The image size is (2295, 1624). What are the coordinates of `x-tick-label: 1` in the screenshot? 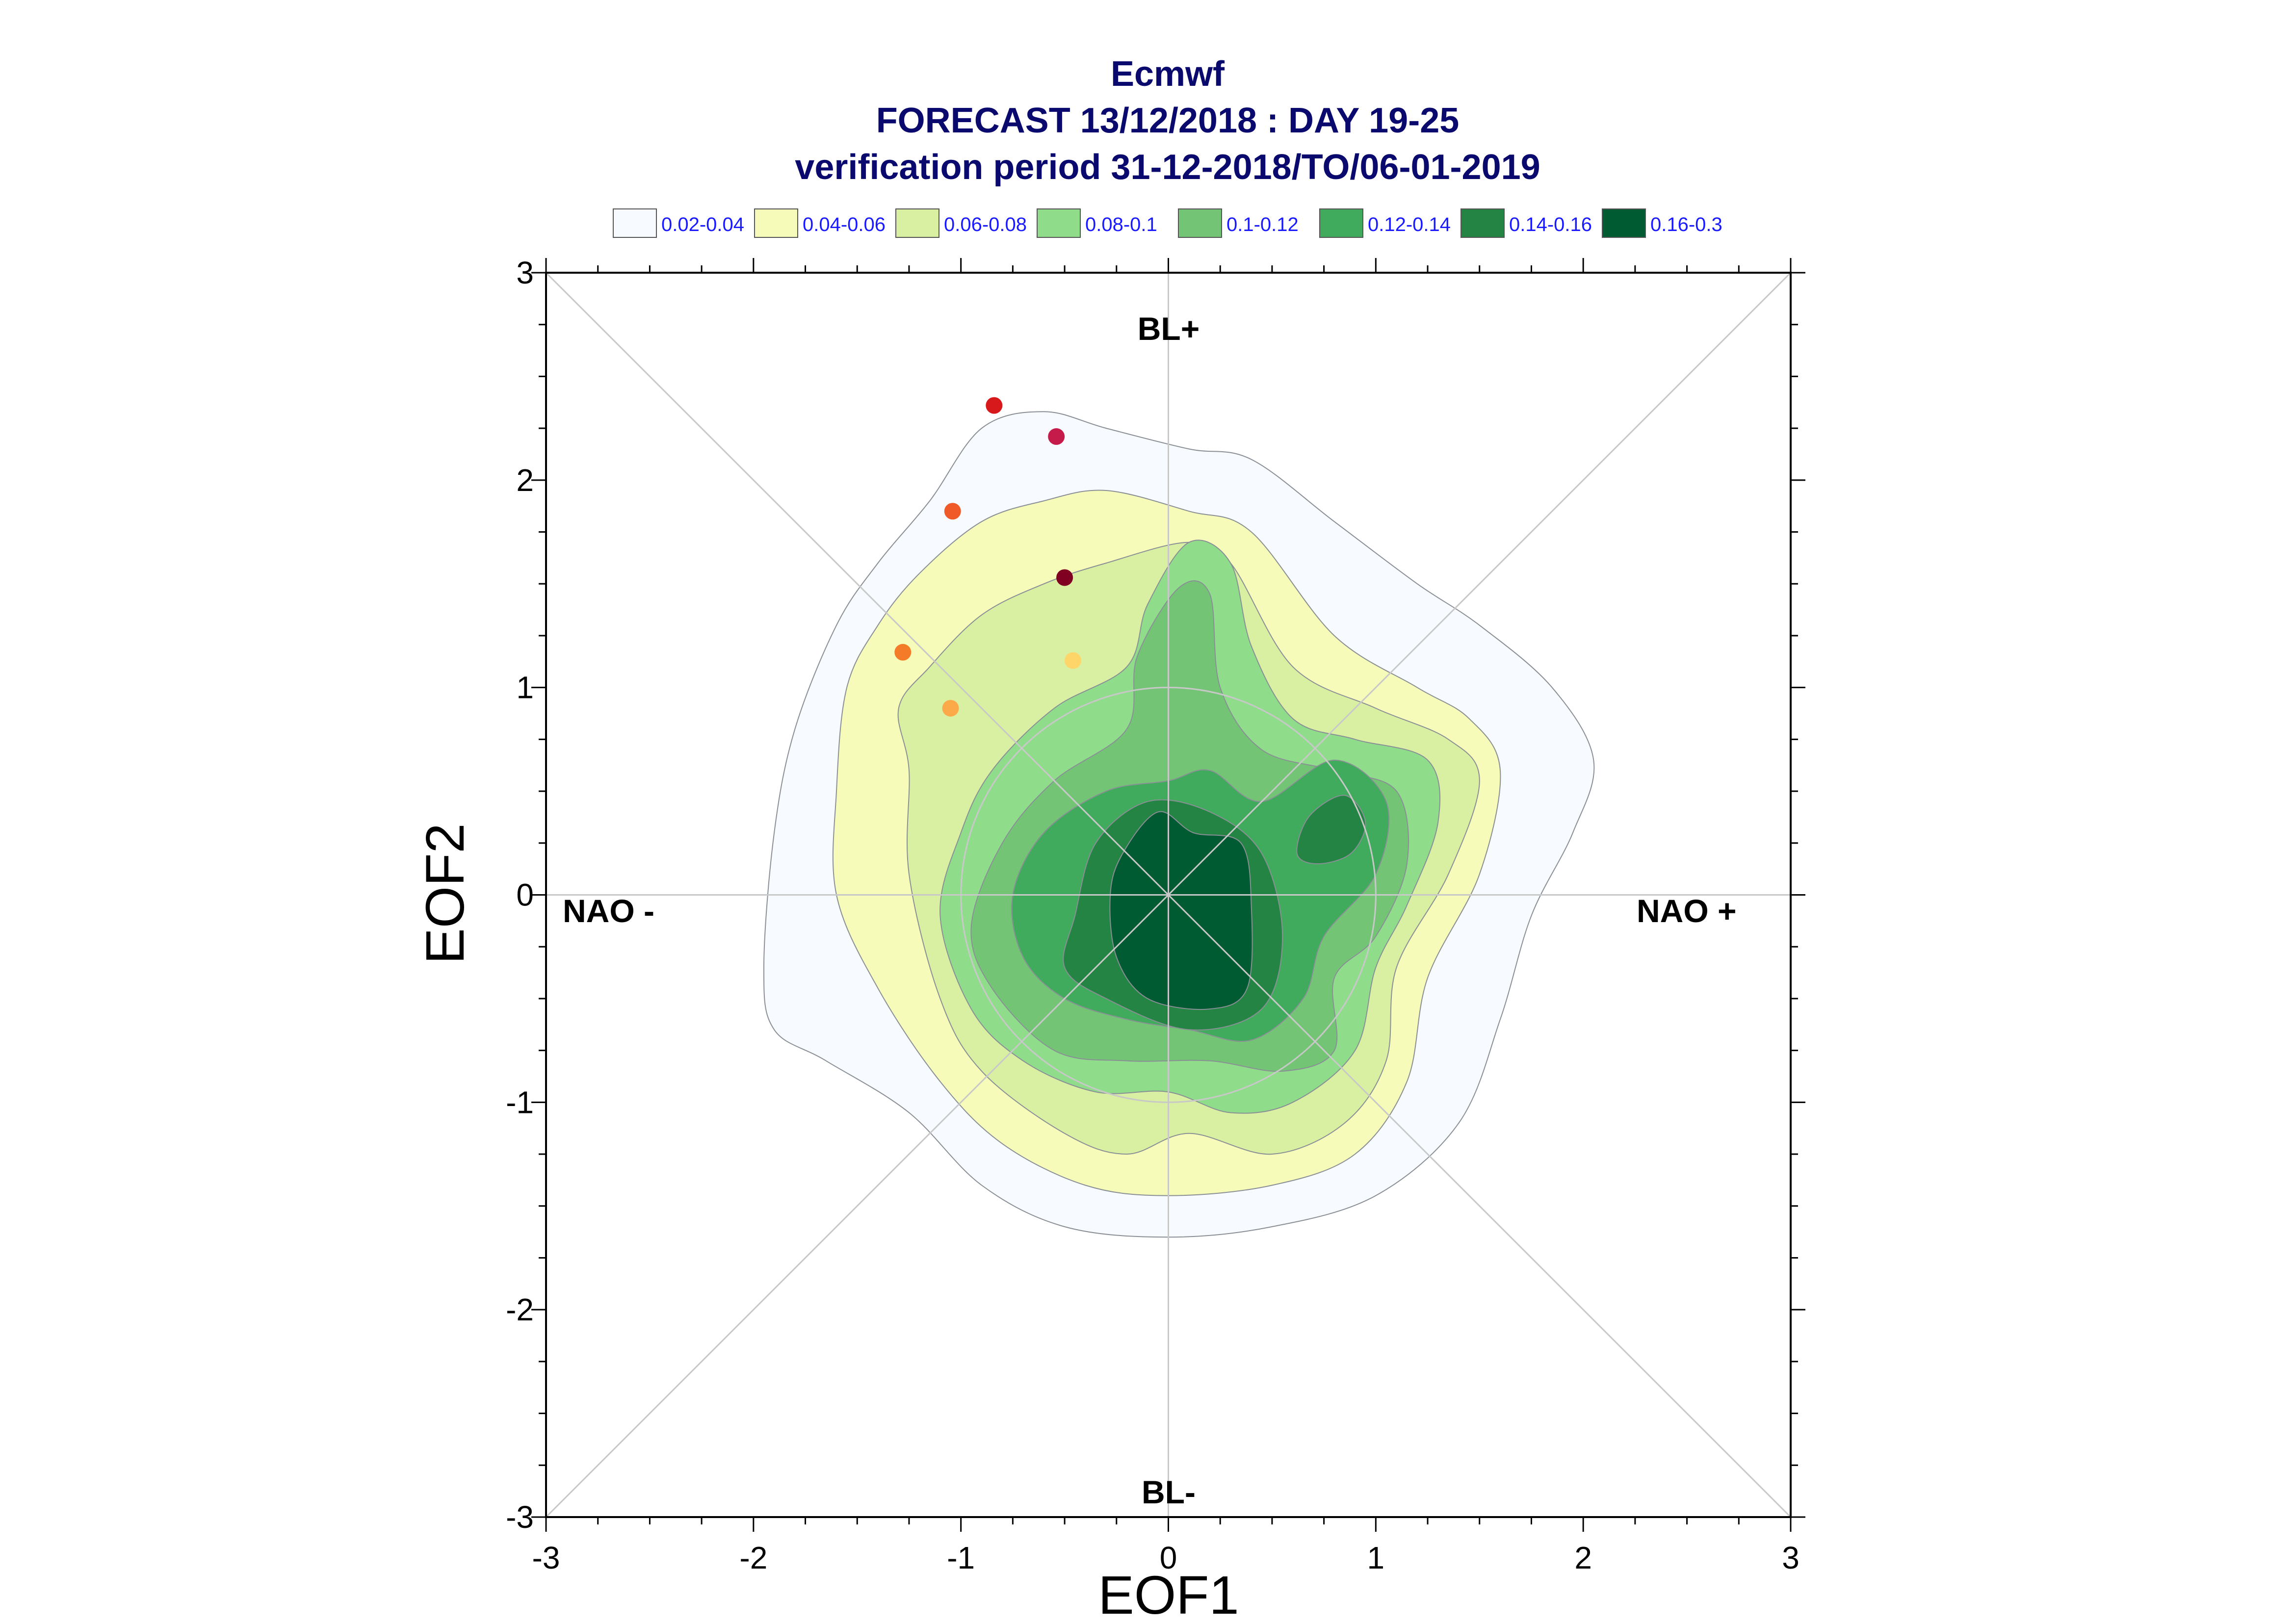 It's located at (1376, 1557).